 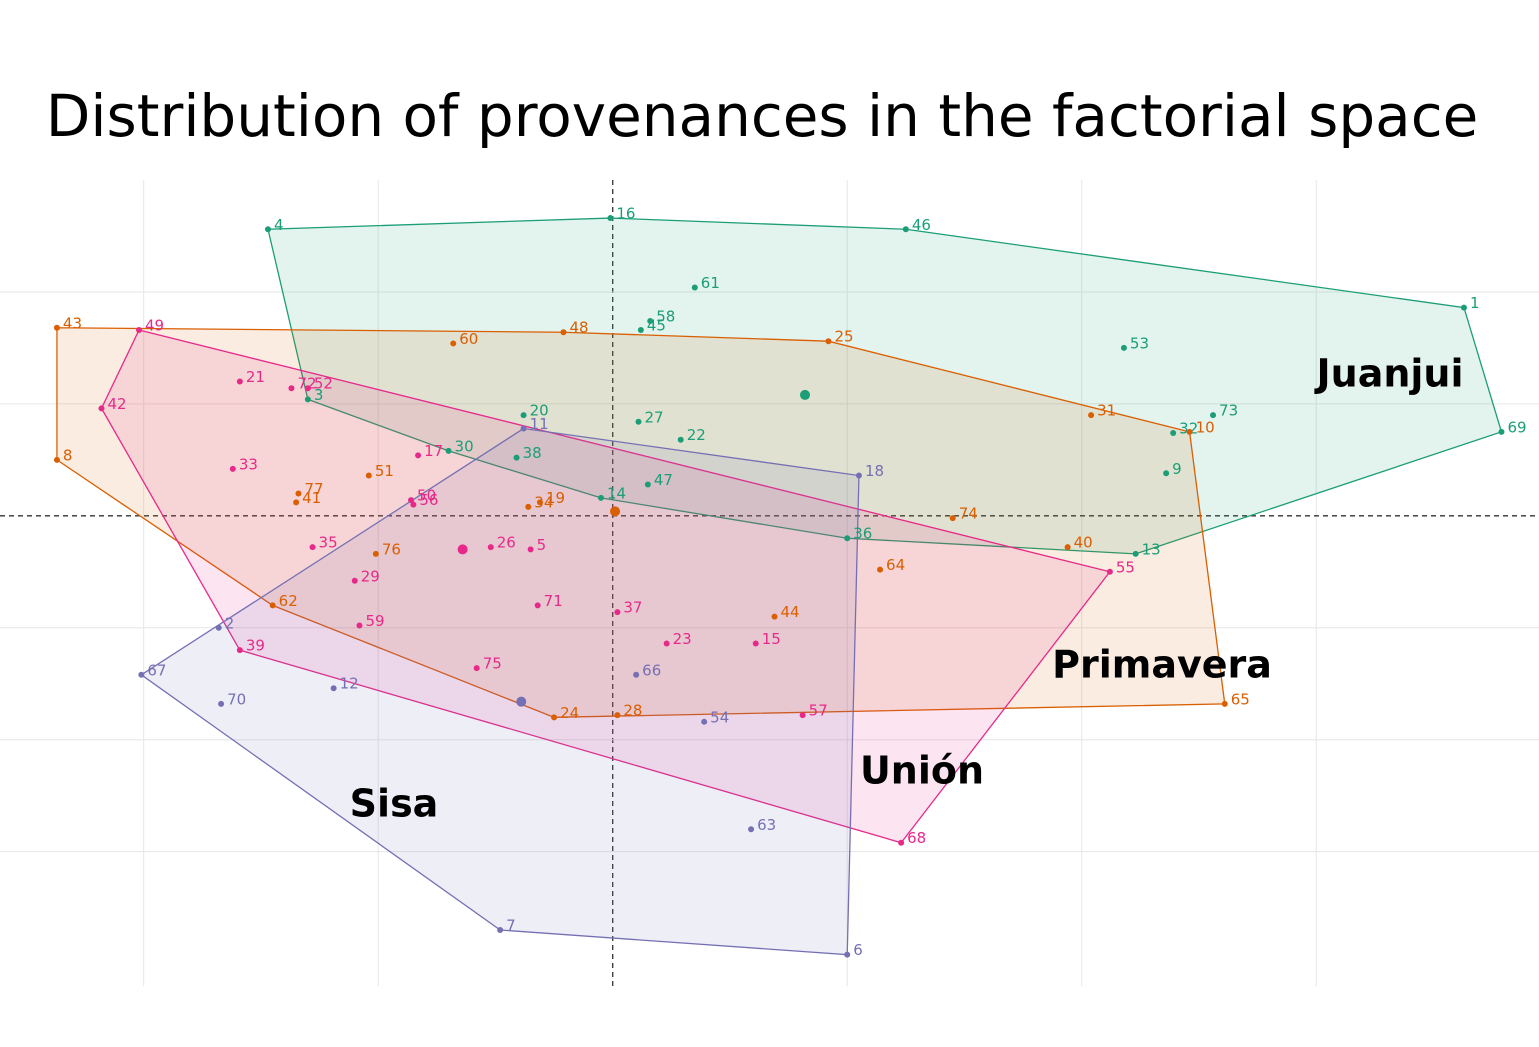 I want to click on point-label: 8, so click(x=68, y=455).